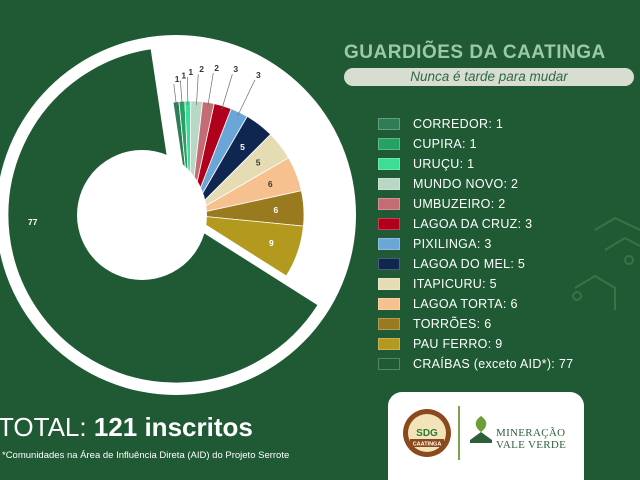  I want to click on legend-item: MUNDO NOVO: 2, so click(503, 184).